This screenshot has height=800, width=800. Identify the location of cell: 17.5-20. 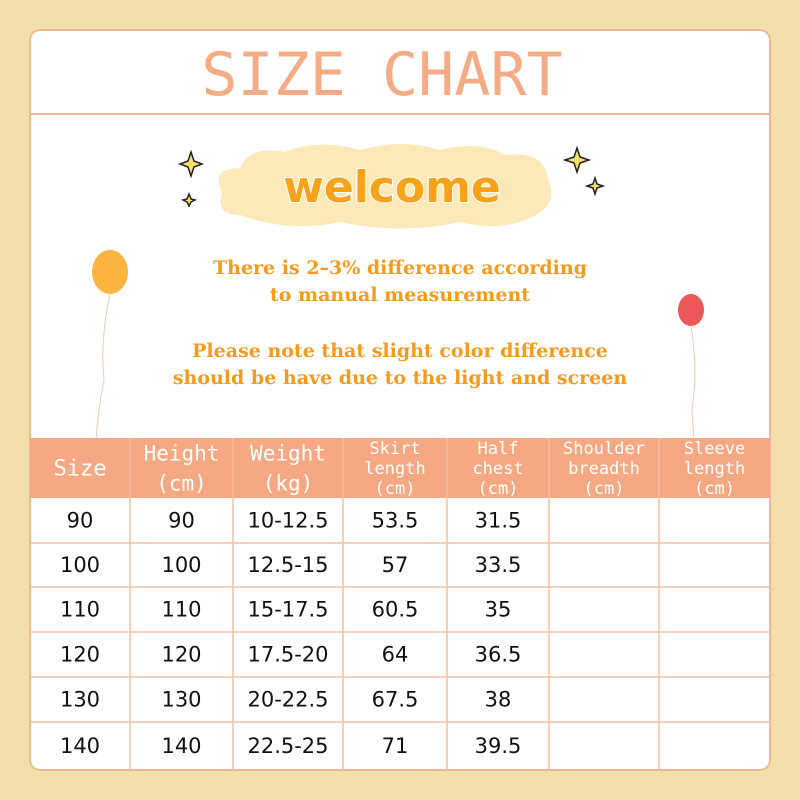
(287, 655).